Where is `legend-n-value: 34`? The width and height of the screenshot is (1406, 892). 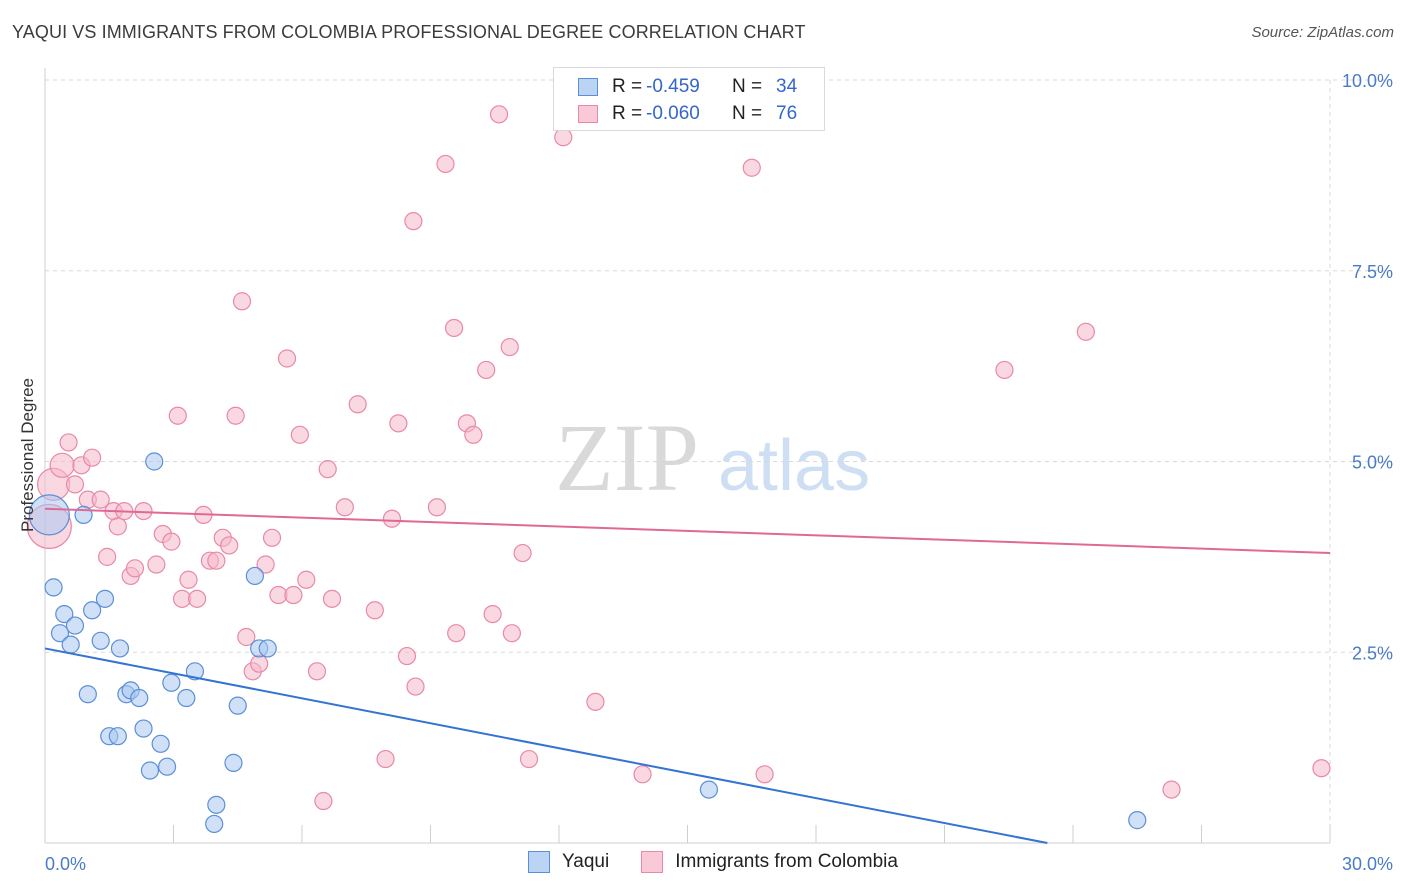
legend-n-value: 34 is located at coordinates (787, 86).